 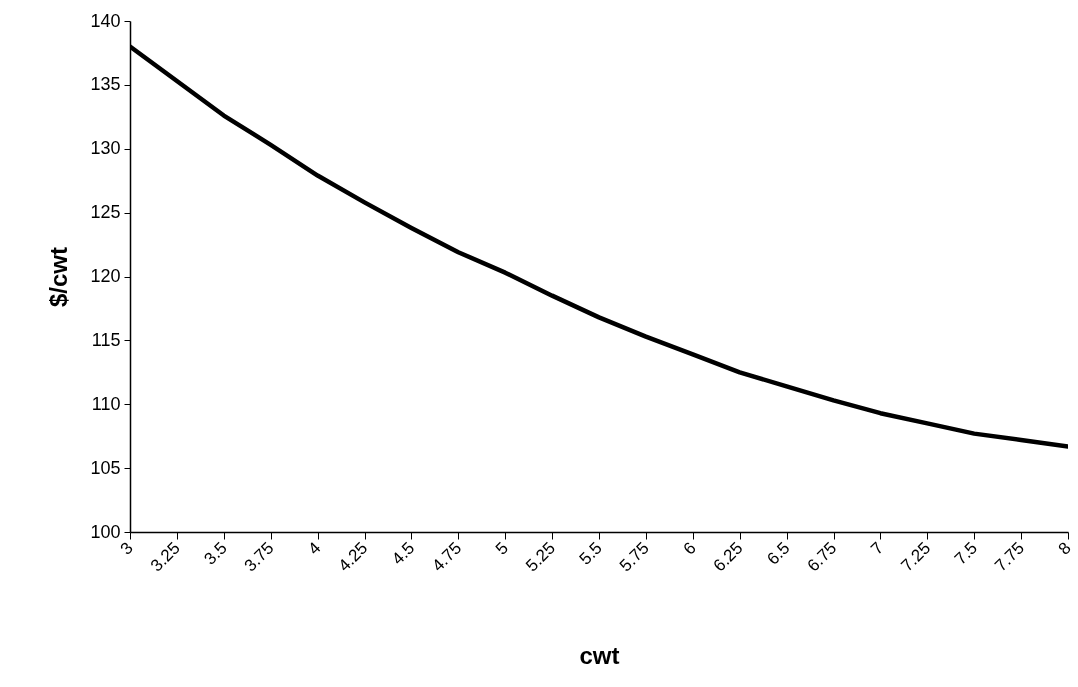 I want to click on x-tick-label: 7.75, so click(x=1009, y=557).